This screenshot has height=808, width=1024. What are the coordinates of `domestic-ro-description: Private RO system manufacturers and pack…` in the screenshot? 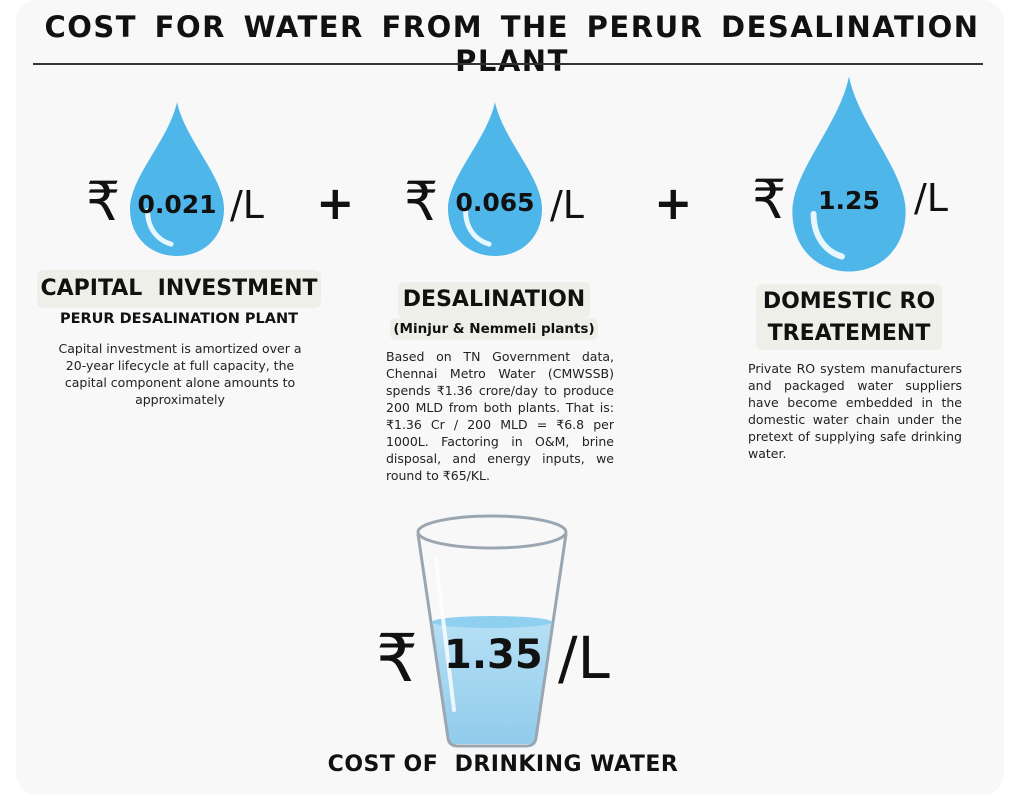 It's located at (855, 411).